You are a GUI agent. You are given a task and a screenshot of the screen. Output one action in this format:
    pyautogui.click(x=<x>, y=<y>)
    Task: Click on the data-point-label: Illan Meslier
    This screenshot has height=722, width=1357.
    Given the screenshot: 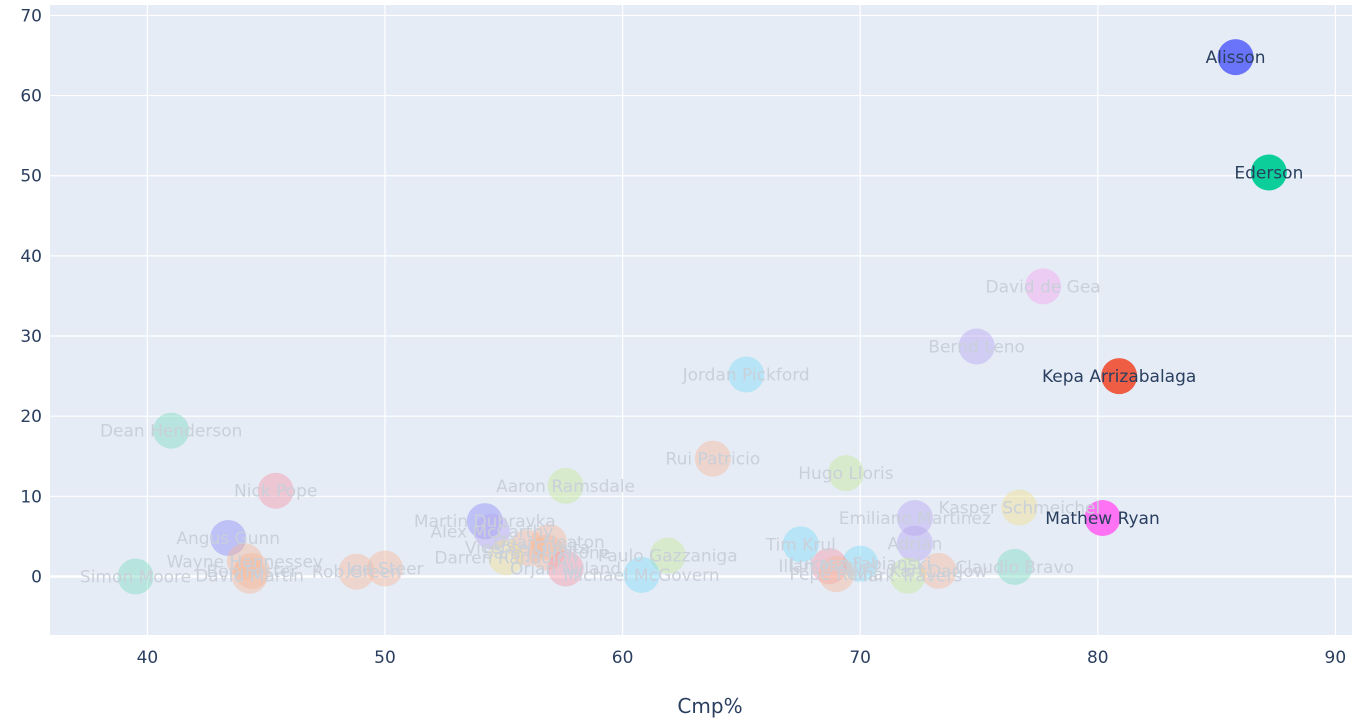 What is the action you would take?
    pyautogui.click(x=829, y=567)
    